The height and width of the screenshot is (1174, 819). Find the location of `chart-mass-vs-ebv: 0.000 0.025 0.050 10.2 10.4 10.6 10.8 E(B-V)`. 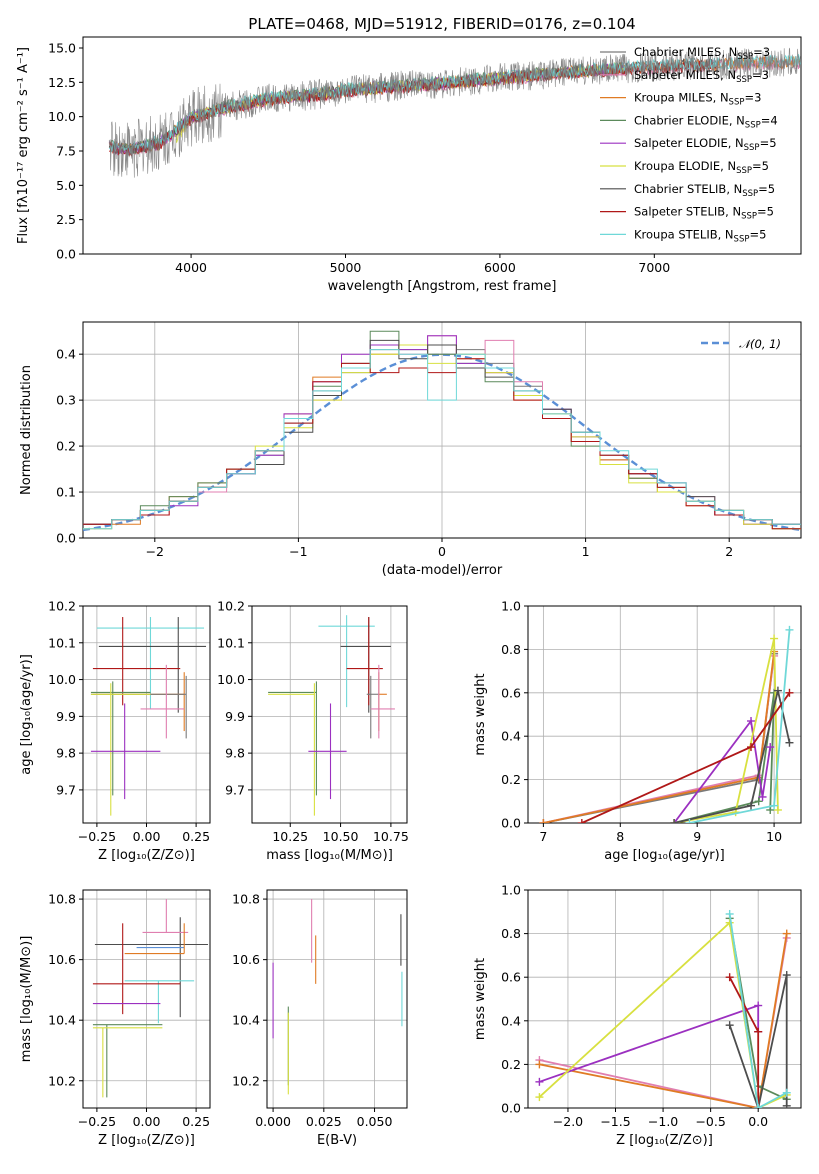

chart-mass-vs-ebv: 0.000 0.025 0.050 10.2 10.4 10.6 10.8 E(B-V) is located at coordinates (320, 1018).